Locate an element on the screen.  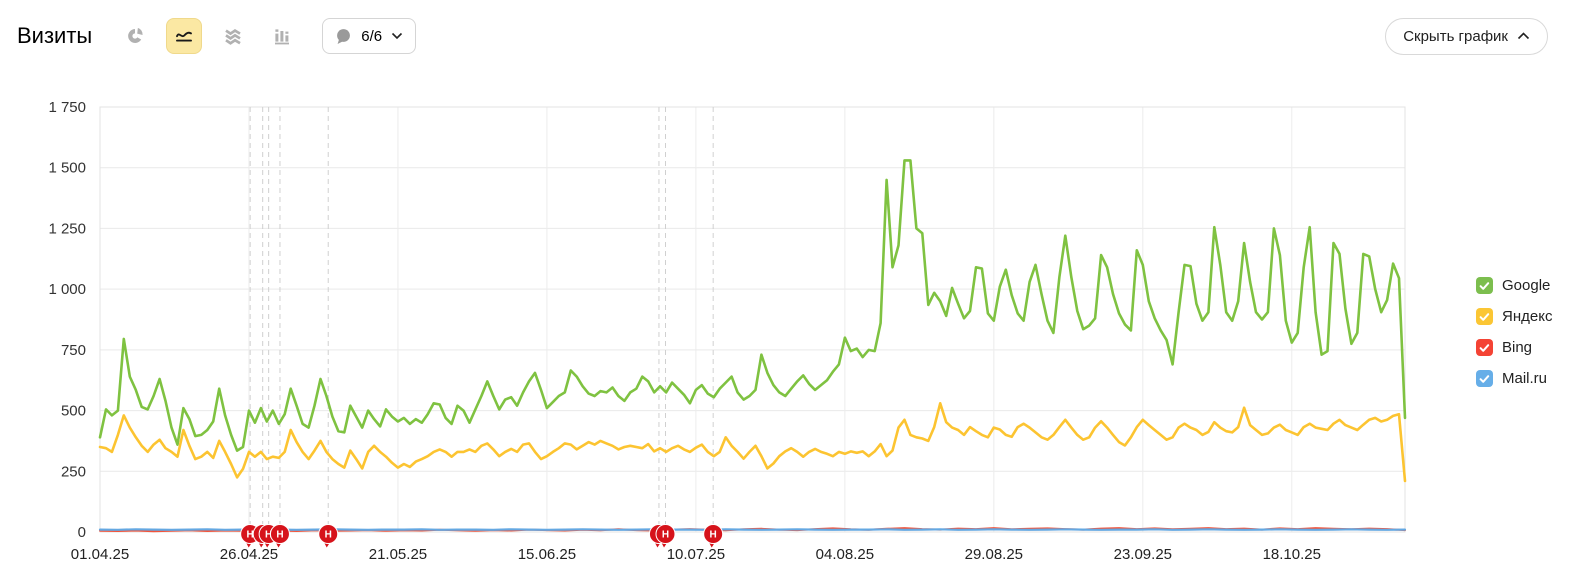
series-line-яндекс is located at coordinates (752, 442).